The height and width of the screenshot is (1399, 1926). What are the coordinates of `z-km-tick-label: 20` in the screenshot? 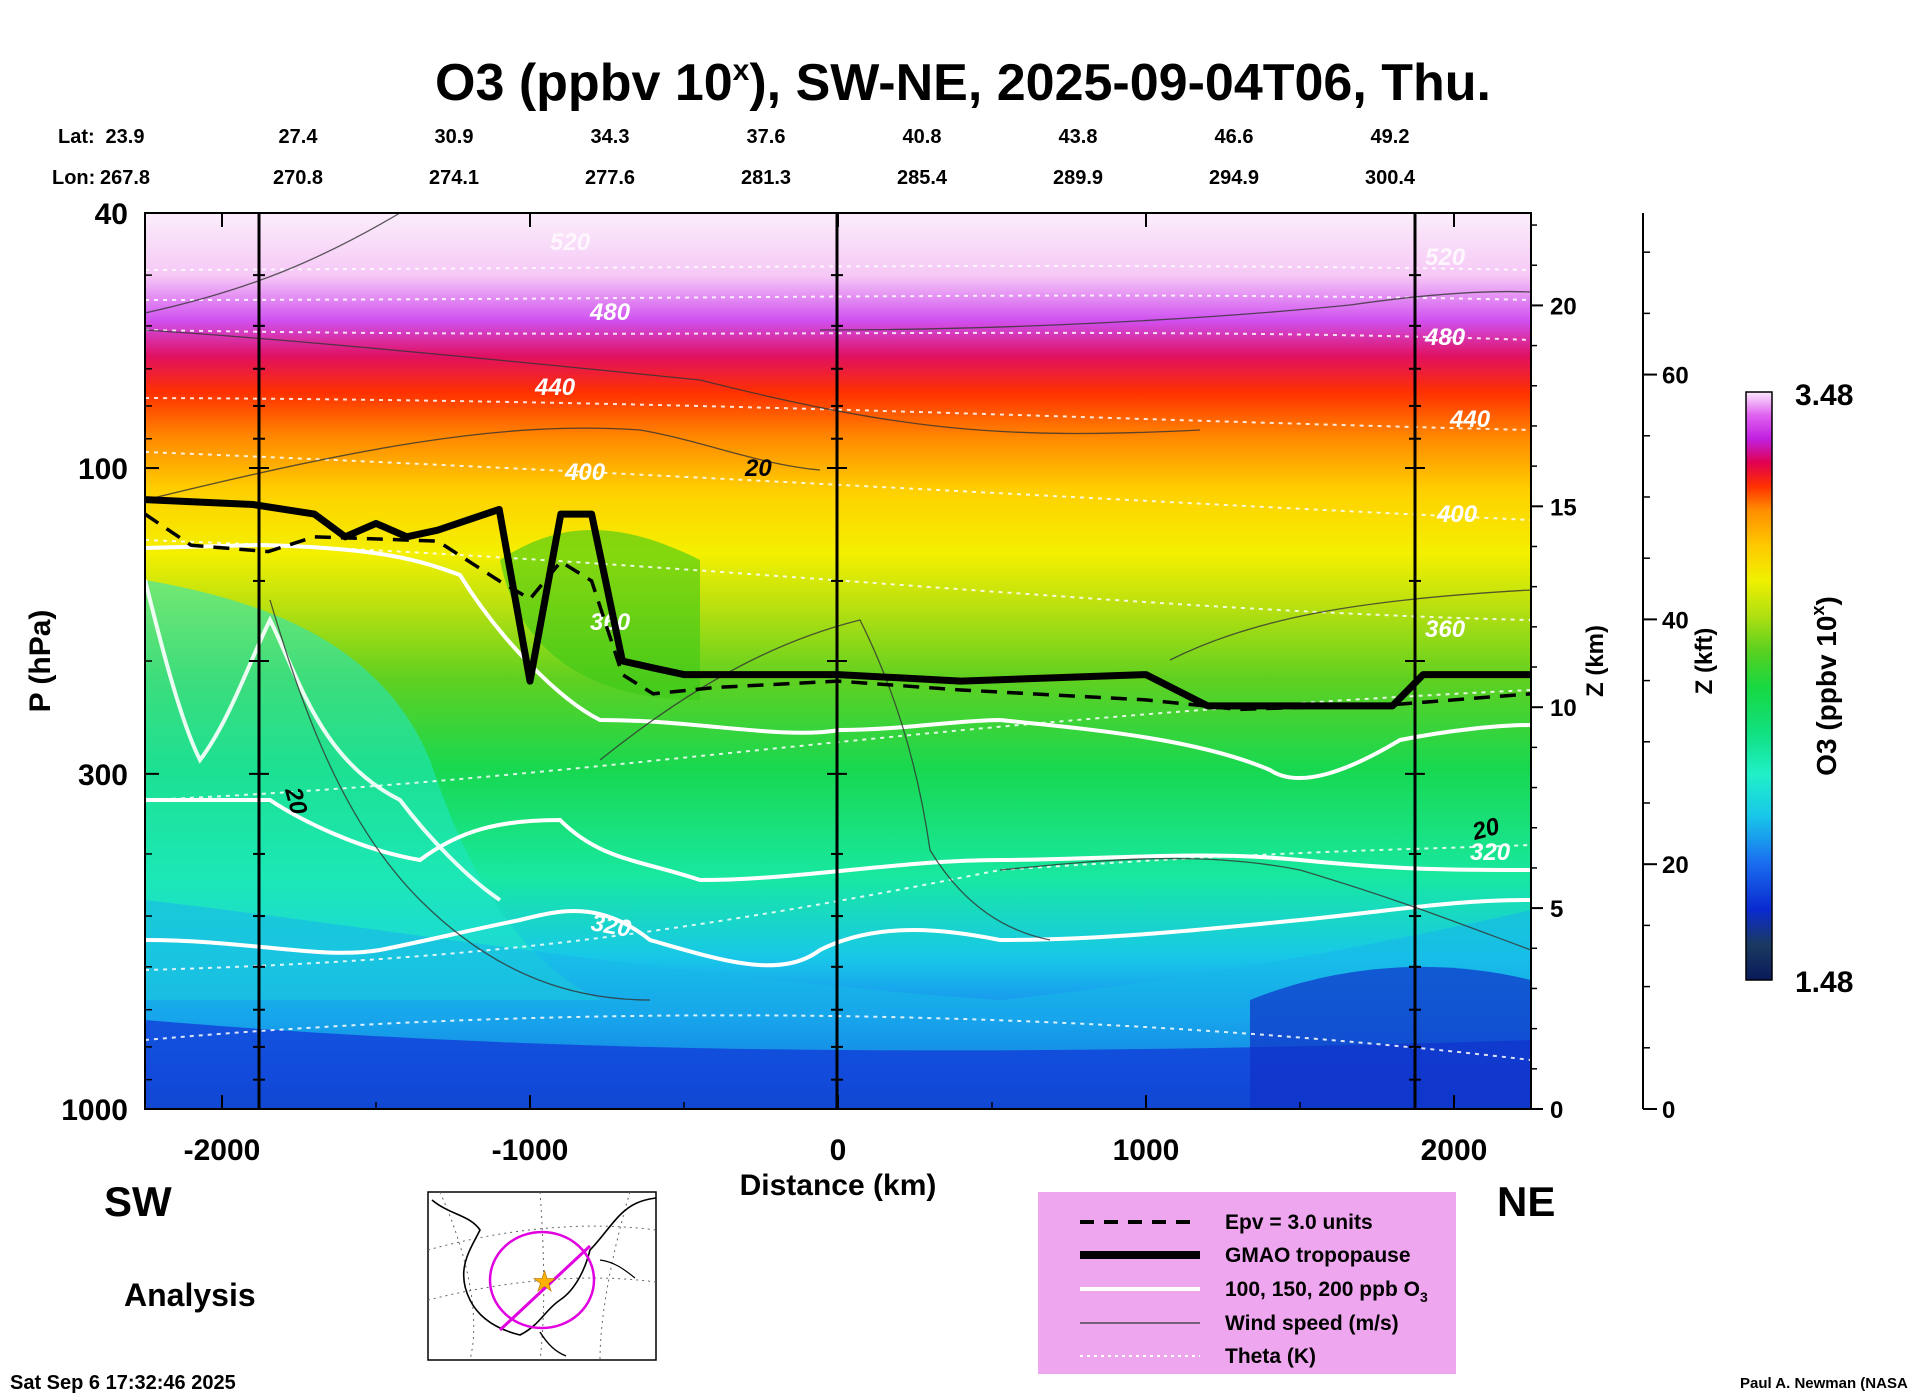 It's located at (1563, 306).